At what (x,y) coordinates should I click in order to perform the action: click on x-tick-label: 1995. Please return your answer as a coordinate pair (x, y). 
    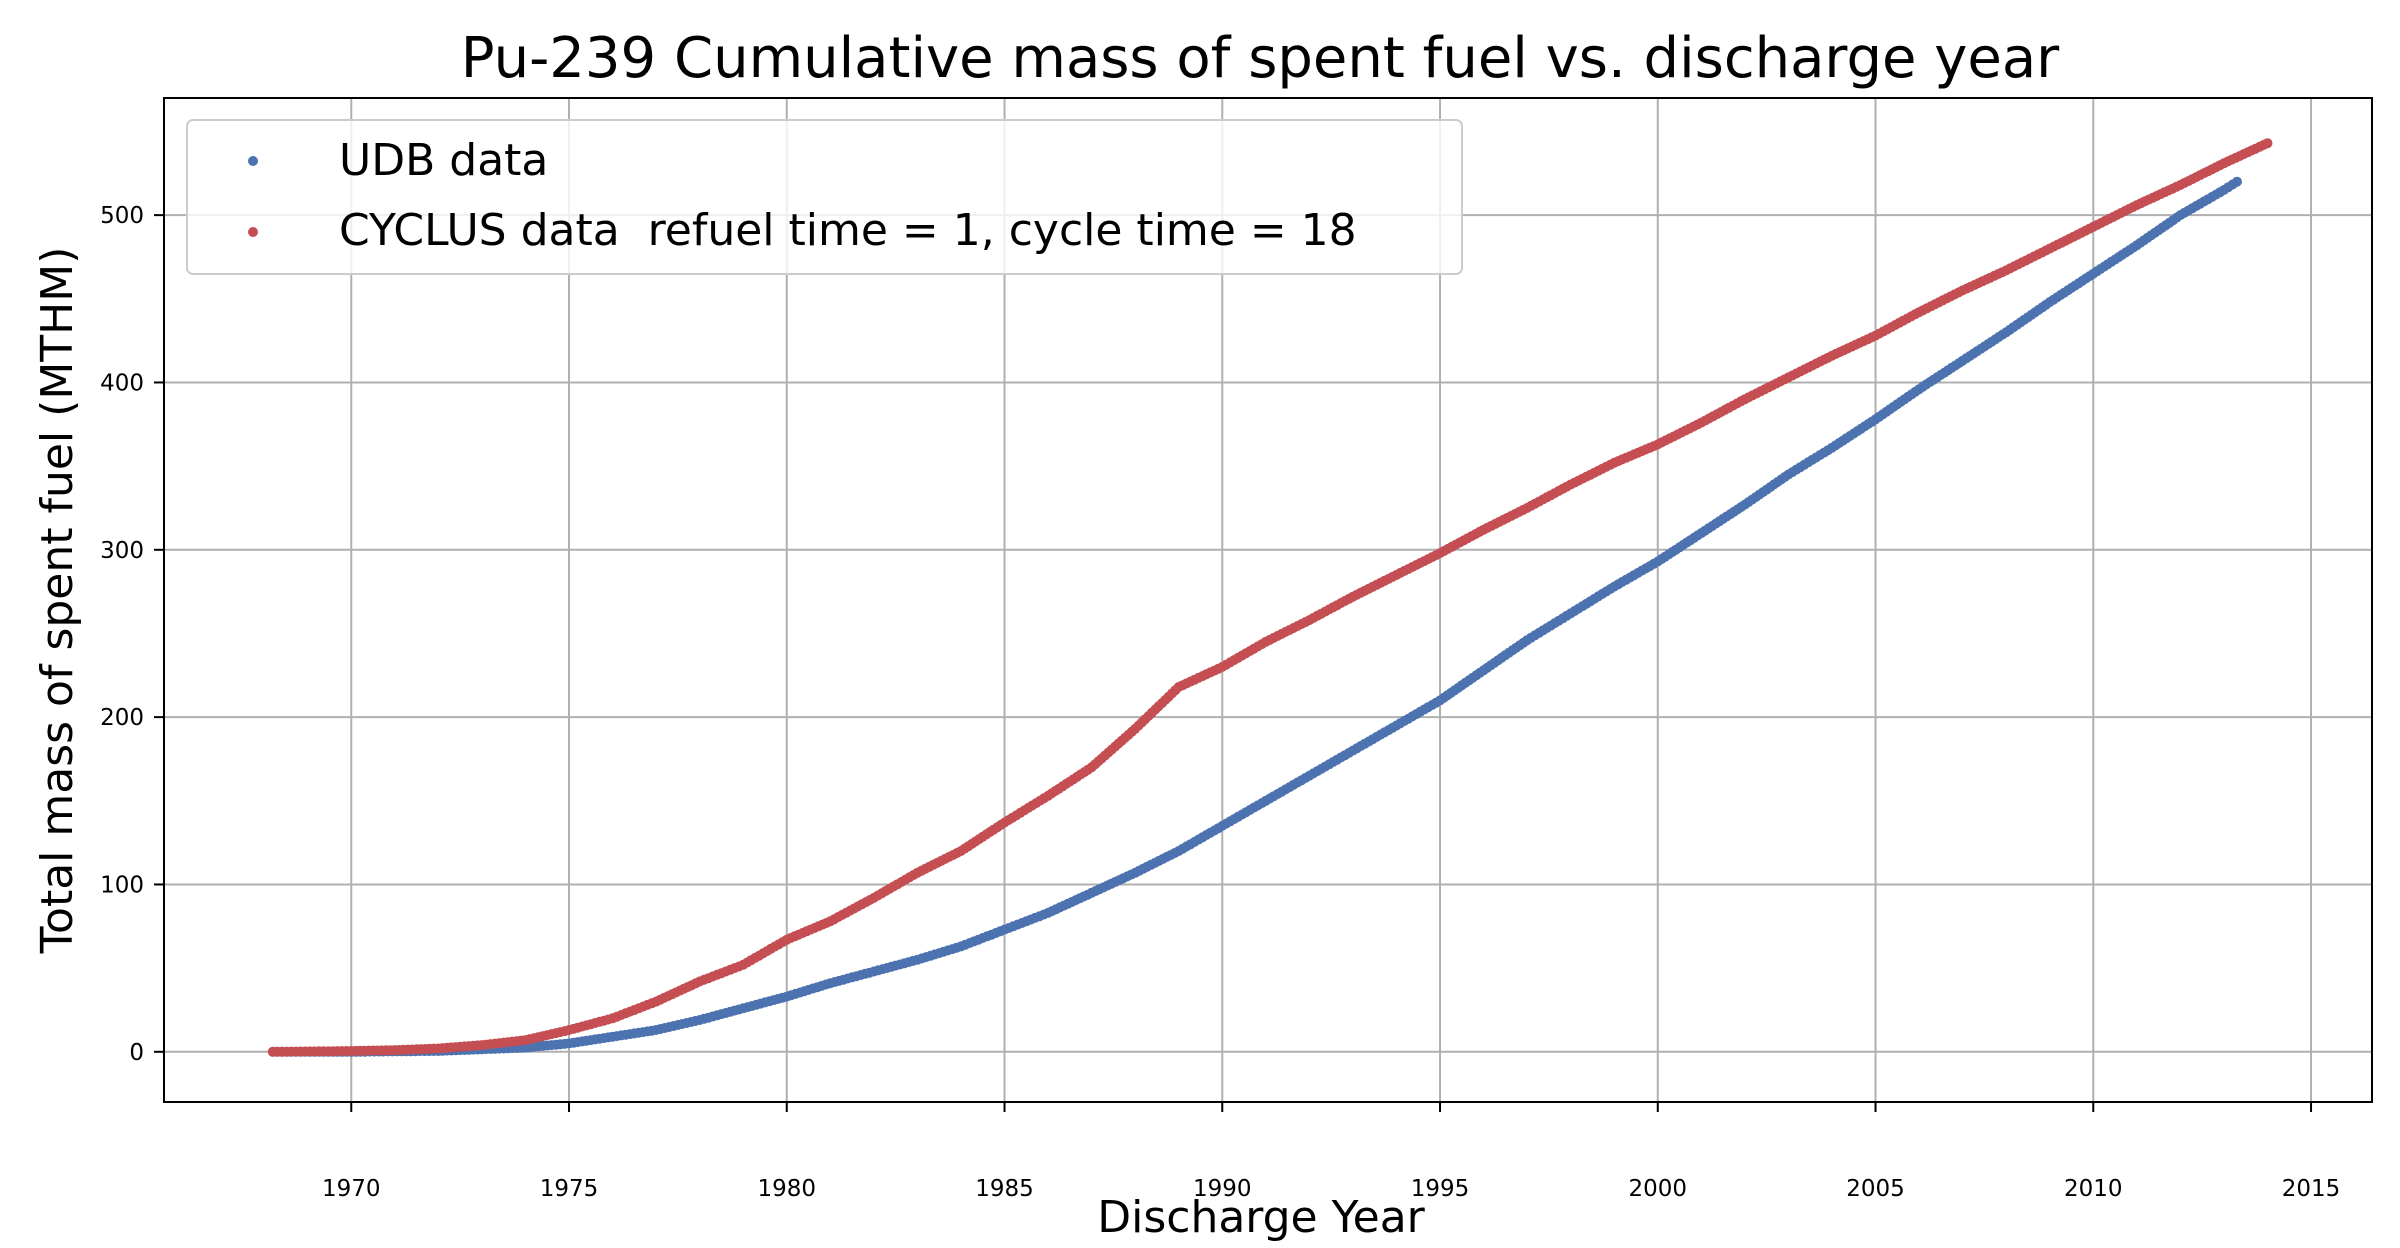
    Looking at the image, I should click on (1440, 1189).